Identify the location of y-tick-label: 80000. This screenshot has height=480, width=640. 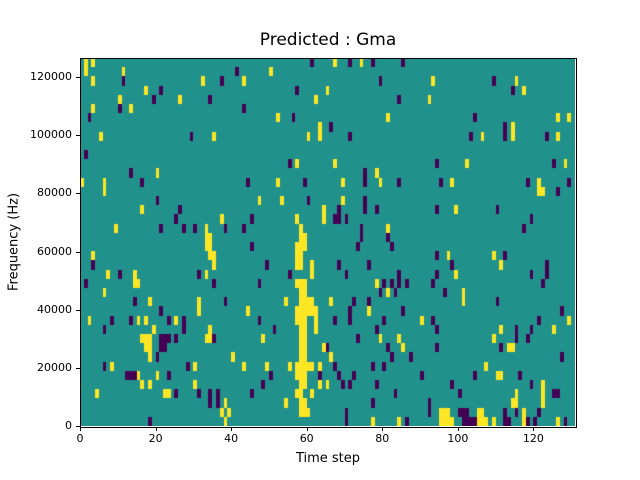
(54, 193).